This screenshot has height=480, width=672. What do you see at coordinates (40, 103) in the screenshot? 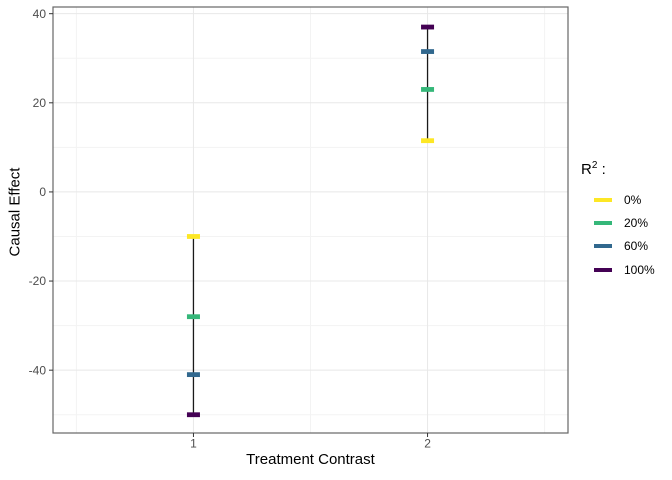
I see `y-tick-label: 20` at bounding box center [40, 103].